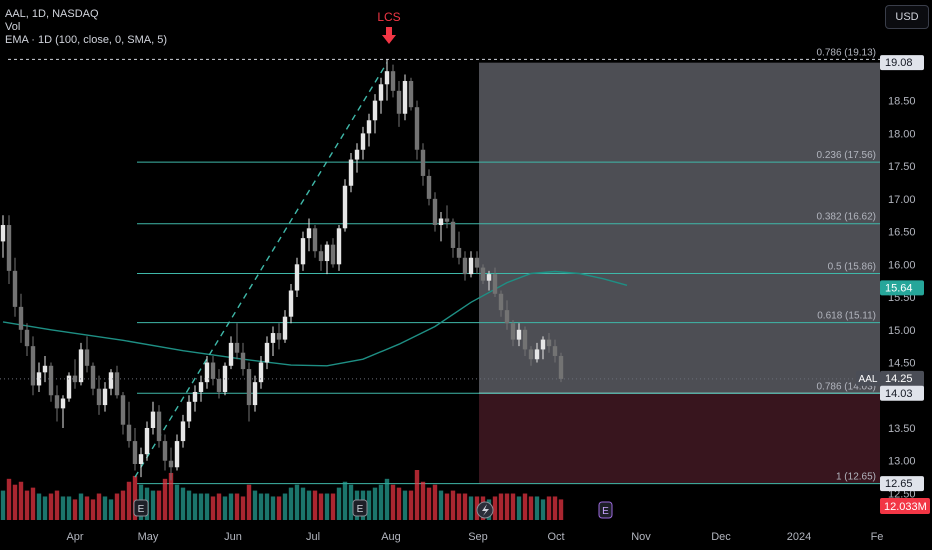 The width and height of the screenshot is (932, 550). What do you see at coordinates (847, 52) in the screenshot?
I see `fib-level-label: 0.786 (19.13)` at bounding box center [847, 52].